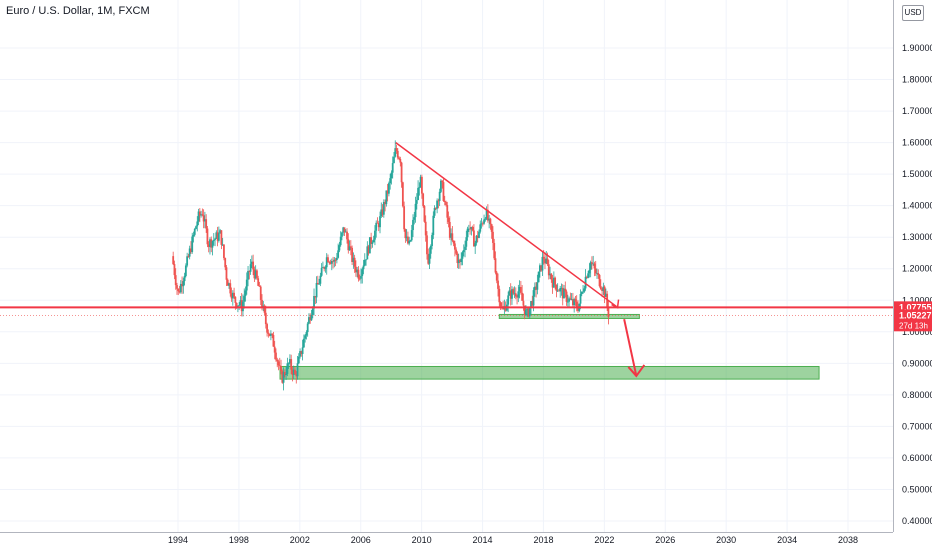 The width and height of the screenshot is (932, 550). Describe the element at coordinates (178, 540) in the screenshot. I see `x-tick-label: 1994` at that location.